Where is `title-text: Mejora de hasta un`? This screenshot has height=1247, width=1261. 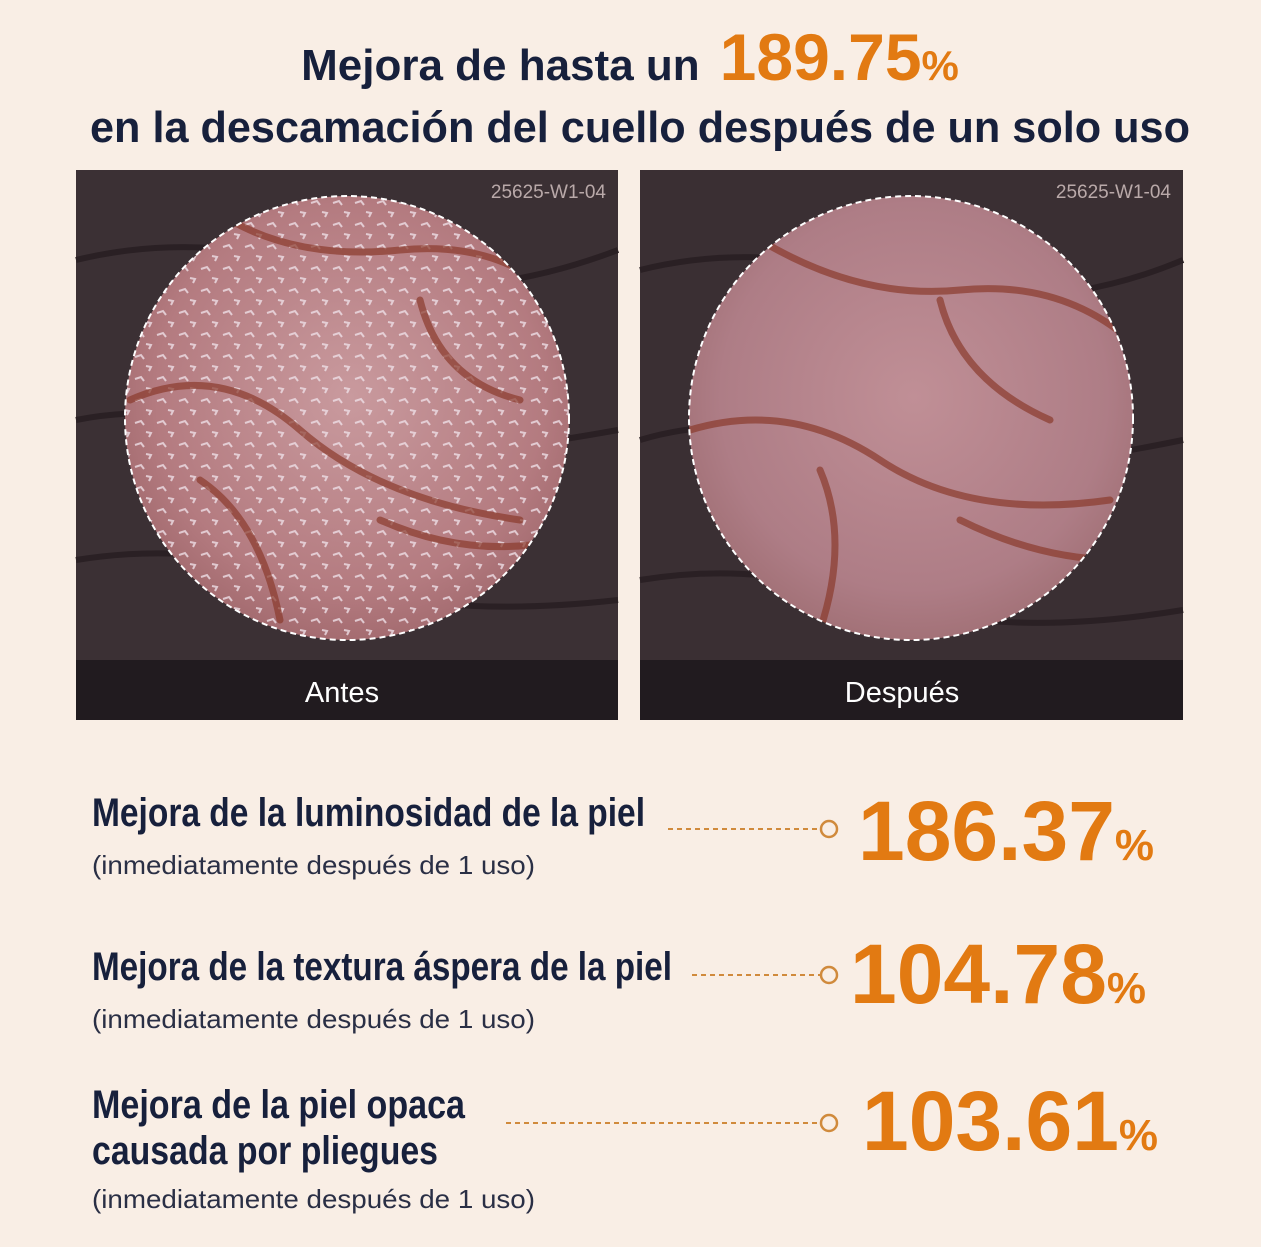
title-text: Mejora de hasta un is located at coordinates (500, 65).